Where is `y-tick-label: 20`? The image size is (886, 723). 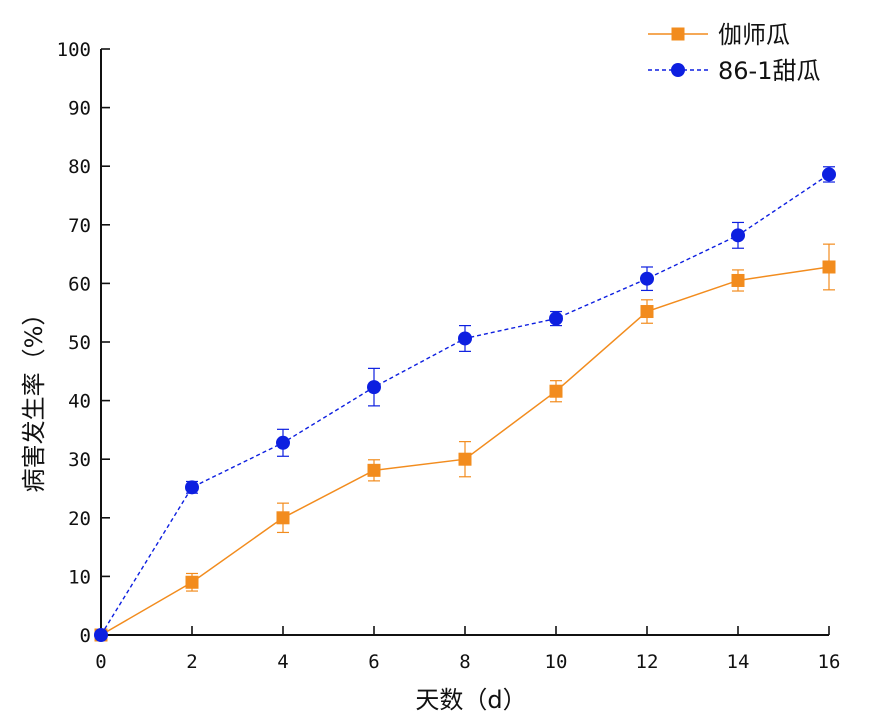
y-tick-label: 20 is located at coordinates (79, 519).